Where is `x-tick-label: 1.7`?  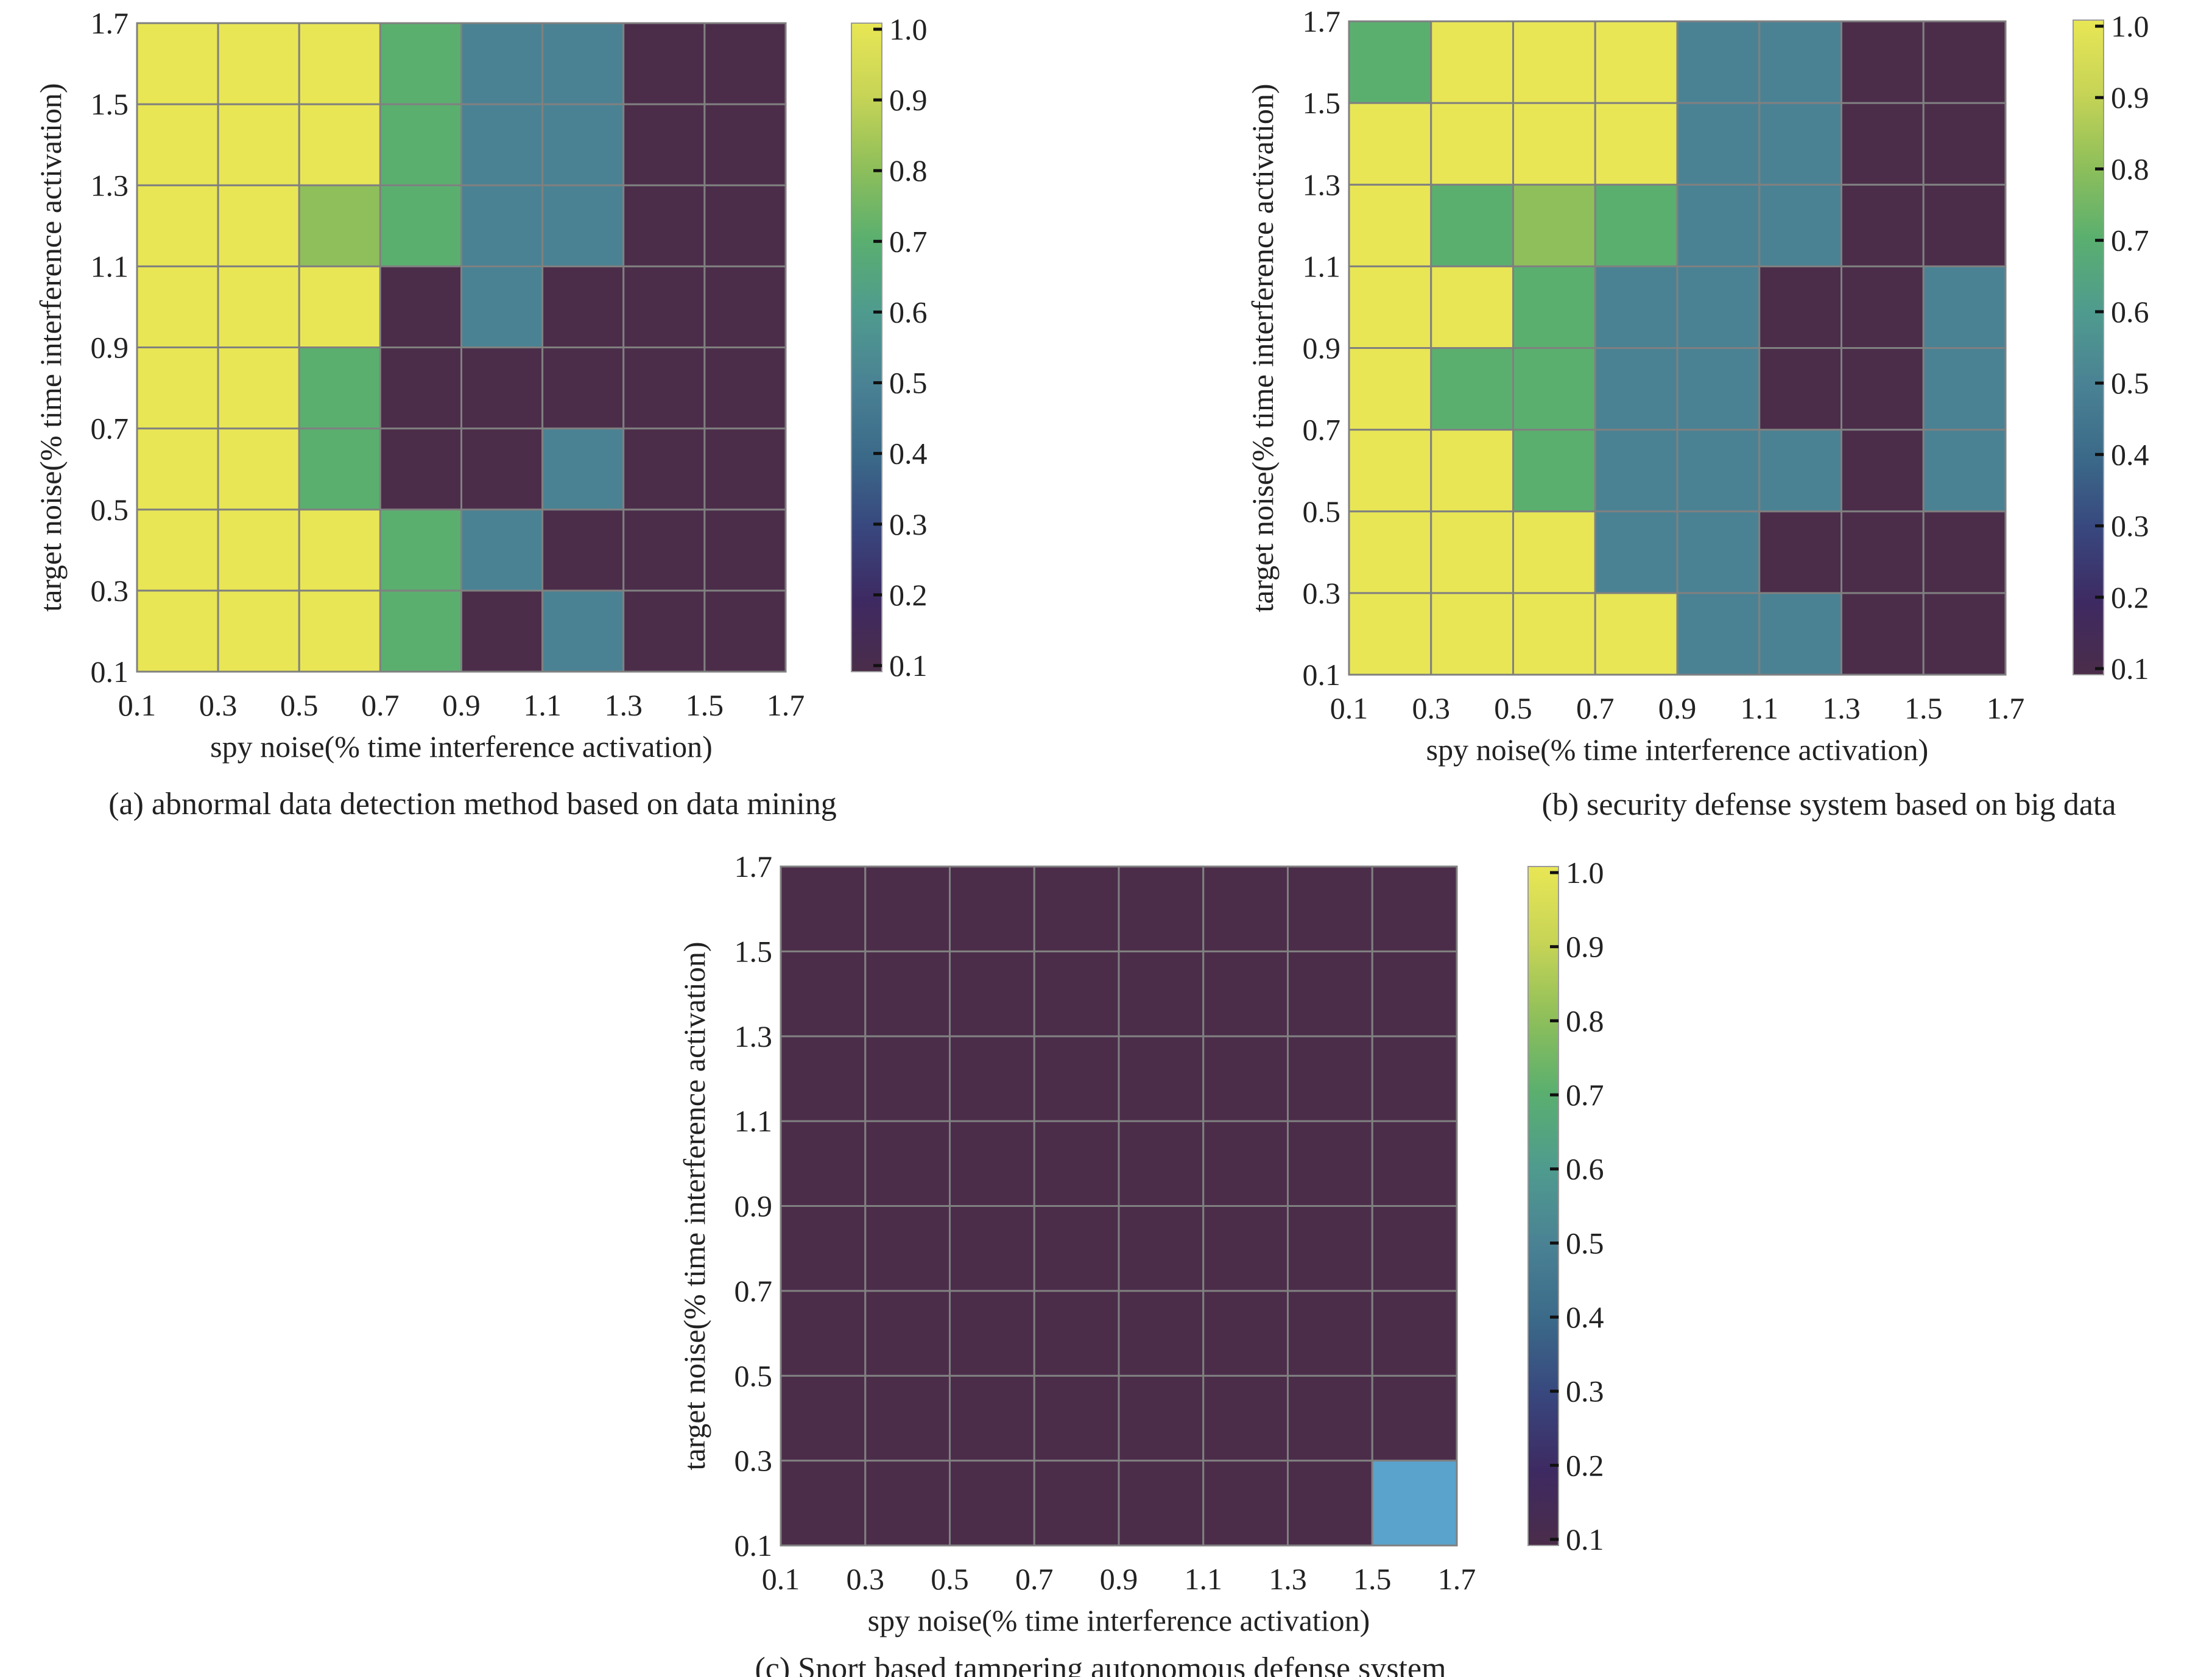 x-tick-label: 1.7 is located at coordinates (2006, 708).